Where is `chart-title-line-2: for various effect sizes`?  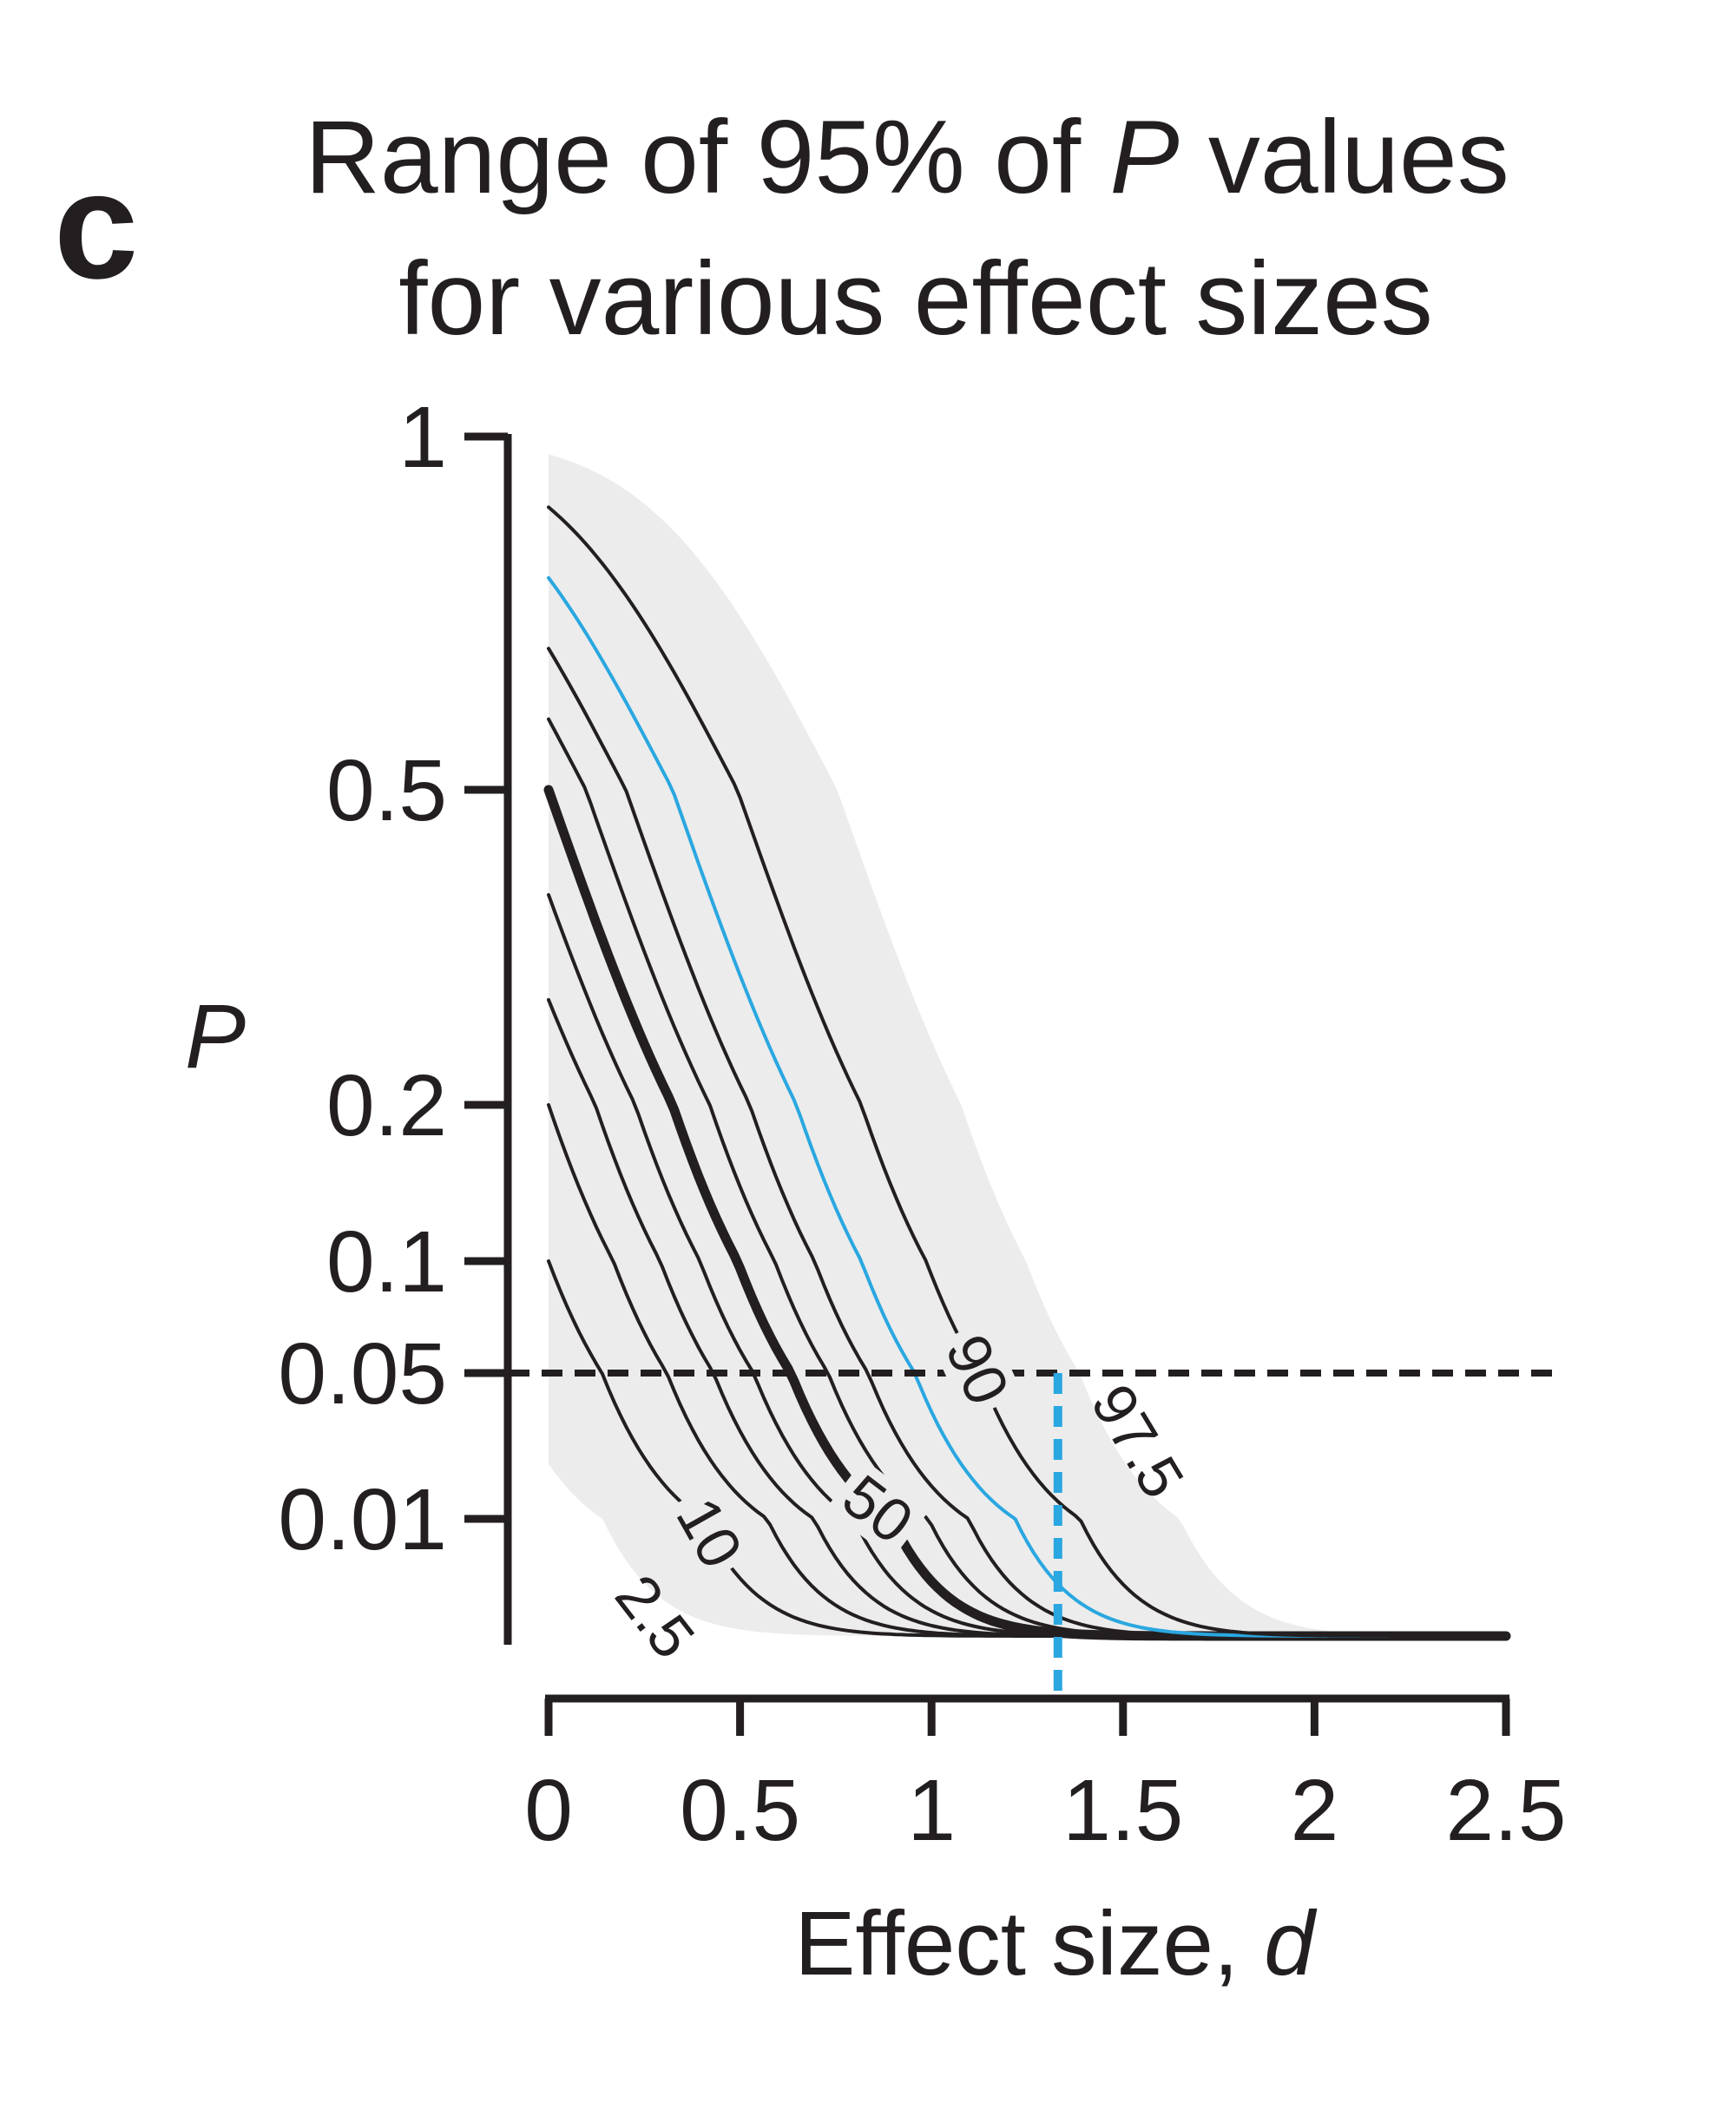
chart-title-line-2: for various effect sizes is located at coordinates (915, 298).